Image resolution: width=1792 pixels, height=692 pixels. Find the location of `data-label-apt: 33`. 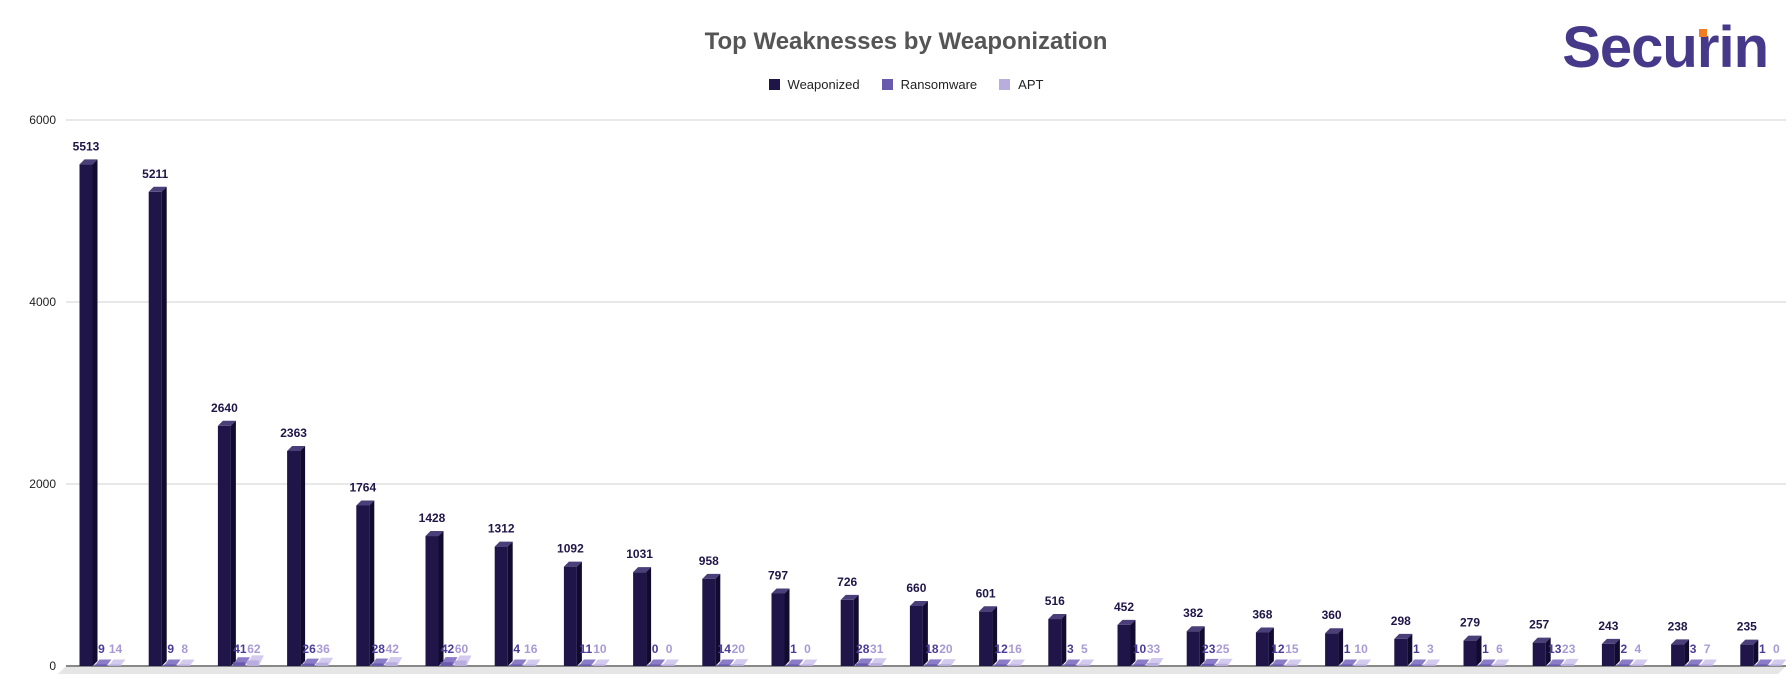

data-label-apt: 33 is located at coordinates (1154, 649).